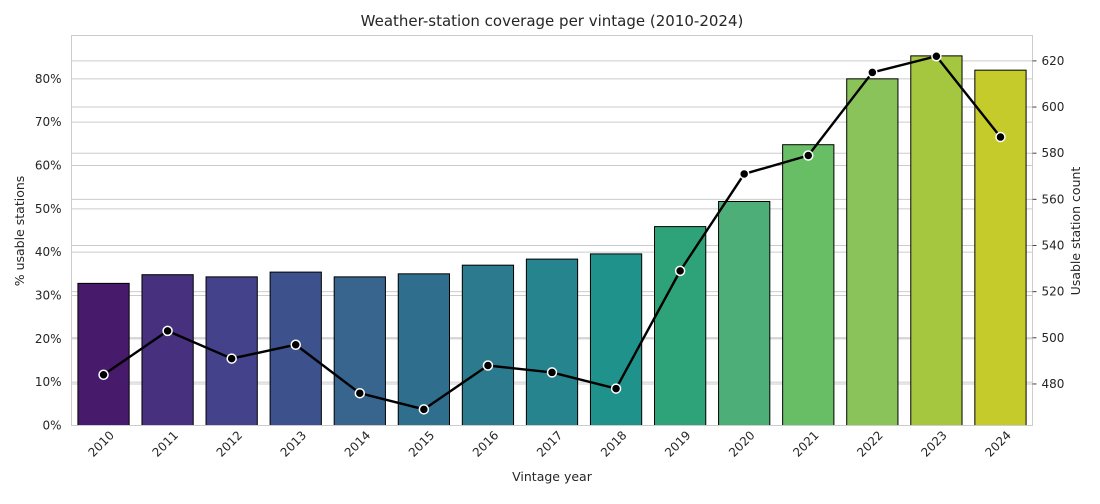 This screenshot has width=1100, height=504. What do you see at coordinates (805, 443) in the screenshot?
I see `x-tick-label: 2021` at bounding box center [805, 443].